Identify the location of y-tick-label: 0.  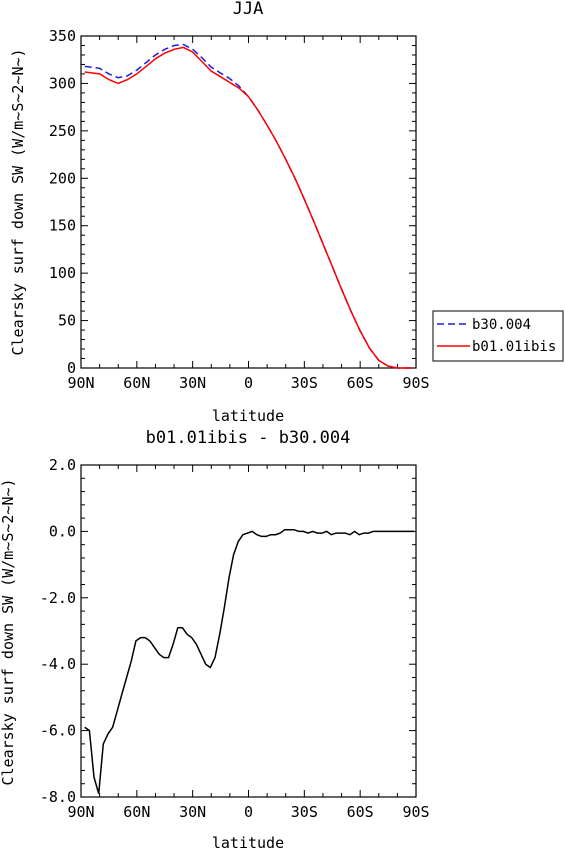
(71, 368).